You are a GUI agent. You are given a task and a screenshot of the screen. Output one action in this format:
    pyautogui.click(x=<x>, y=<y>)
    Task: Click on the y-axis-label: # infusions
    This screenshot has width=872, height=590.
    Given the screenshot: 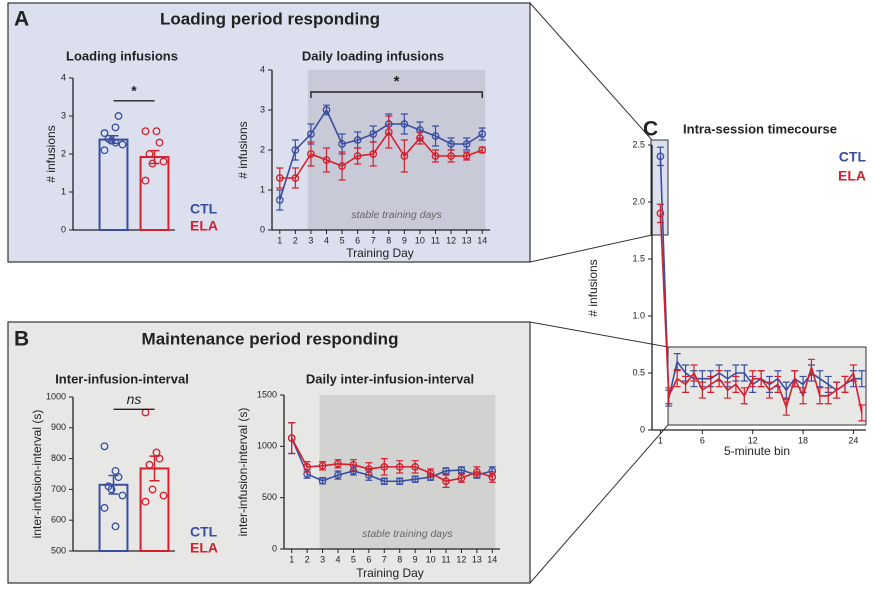 What is the action you would take?
    pyautogui.click(x=51, y=153)
    